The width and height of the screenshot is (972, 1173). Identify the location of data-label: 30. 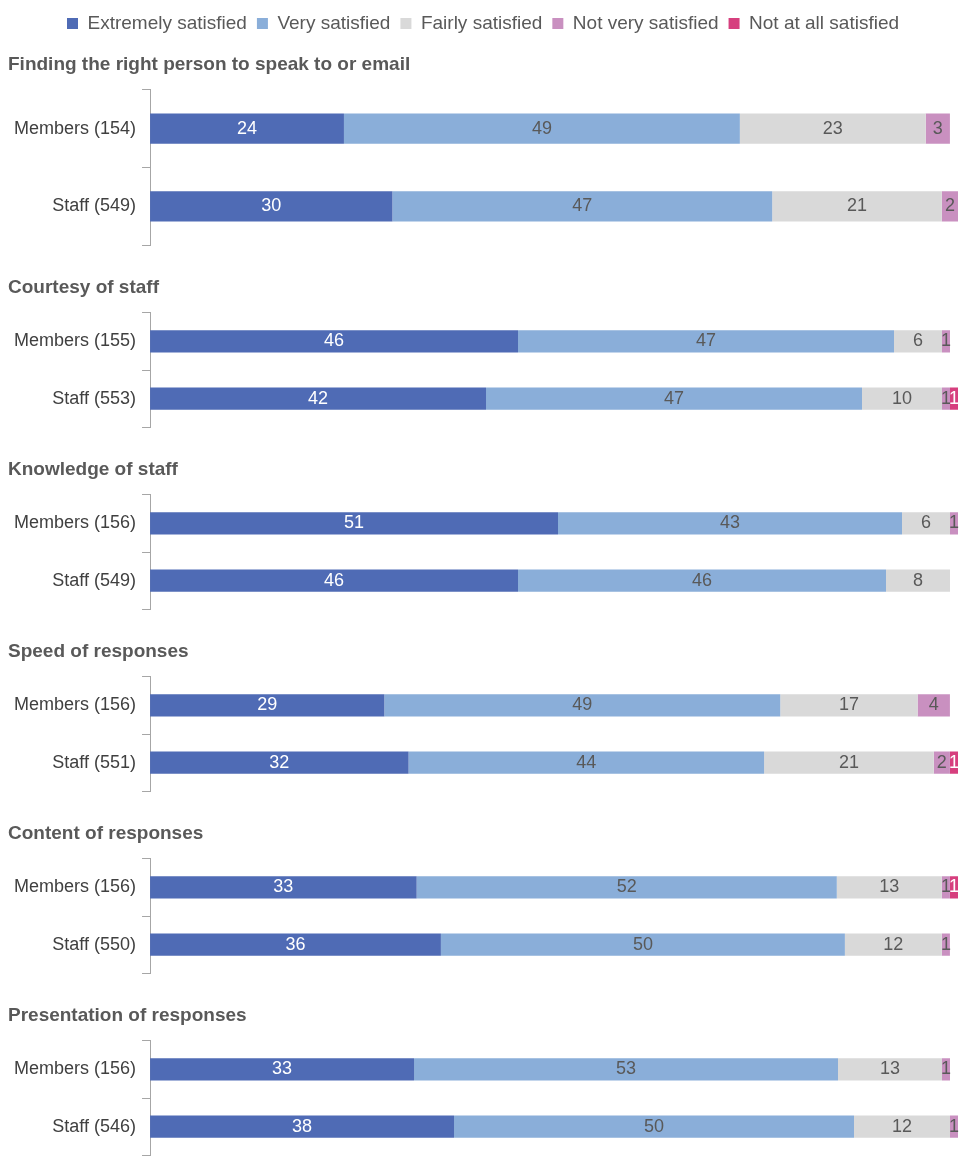
(271, 205).